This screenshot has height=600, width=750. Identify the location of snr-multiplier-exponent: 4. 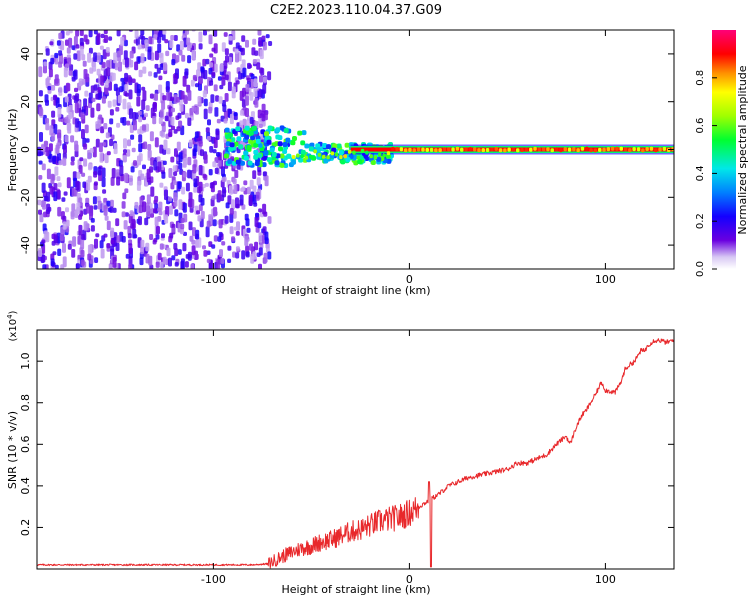
(10, 316).